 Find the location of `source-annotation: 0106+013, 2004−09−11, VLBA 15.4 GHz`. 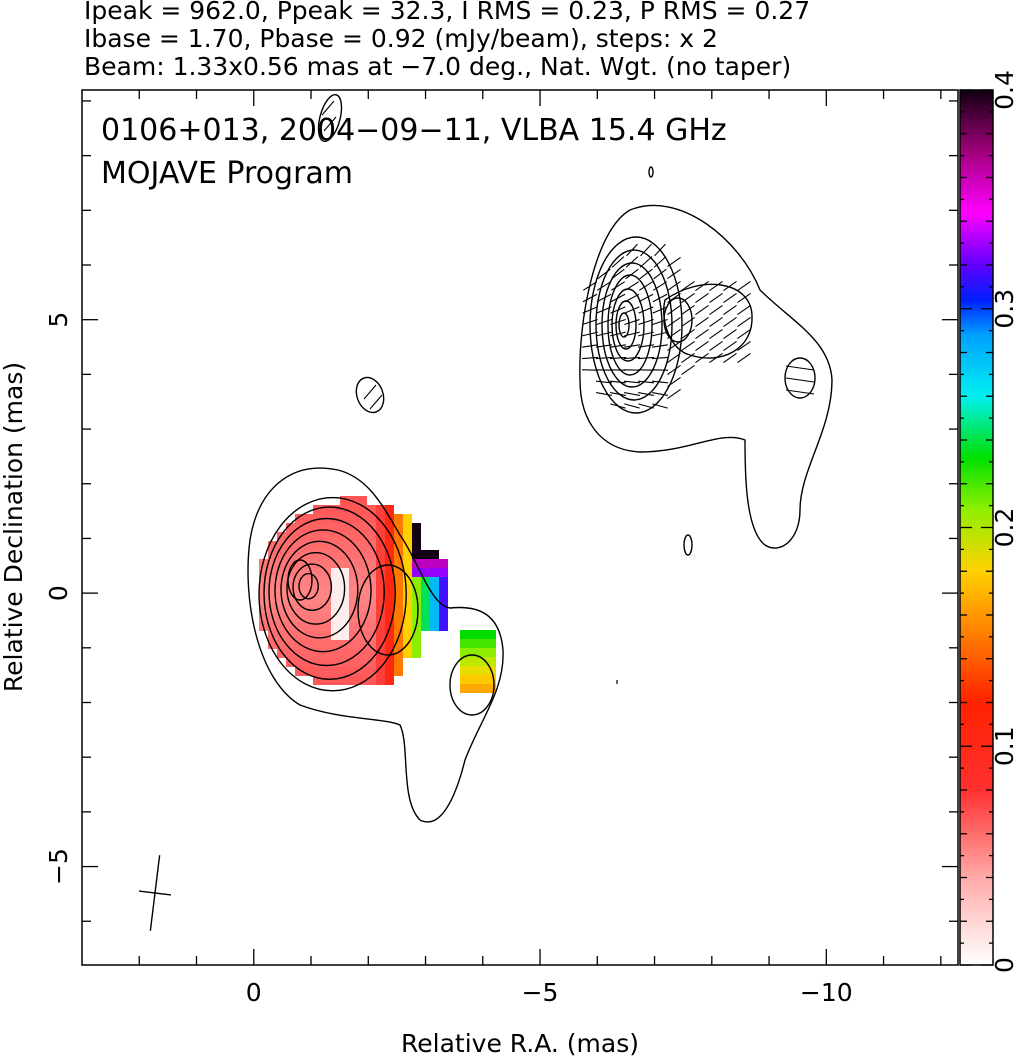

source-annotation: 0106+013, 2004−09−11, VLBA 15.4 GHz is located at coordinates (414, 130).